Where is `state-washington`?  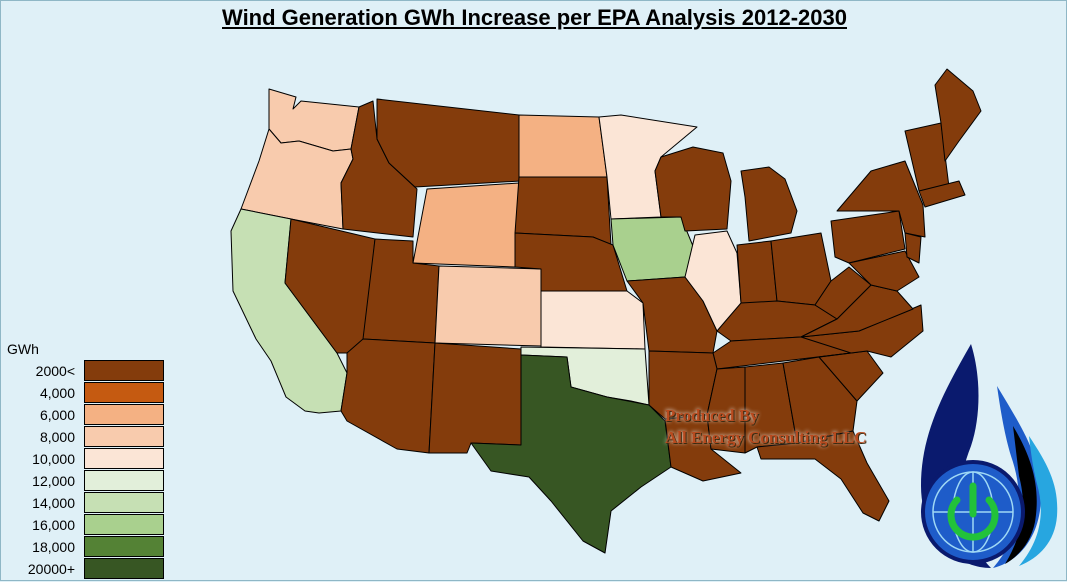 state-washington is located at coordinates (314, 120).